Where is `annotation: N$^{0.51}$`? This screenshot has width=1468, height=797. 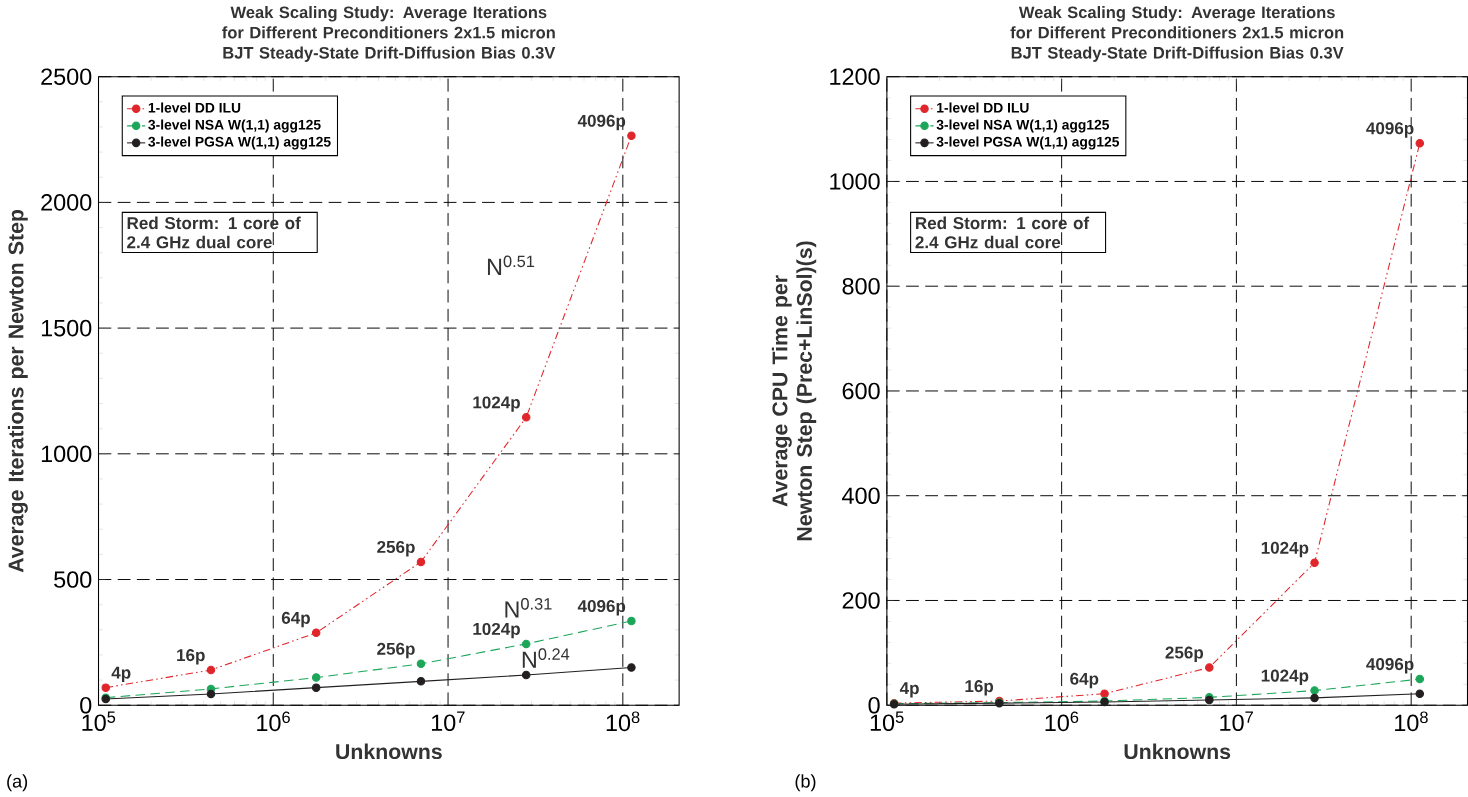 annotation: N$^{0.51}$ is located at coordinates (511, 265).